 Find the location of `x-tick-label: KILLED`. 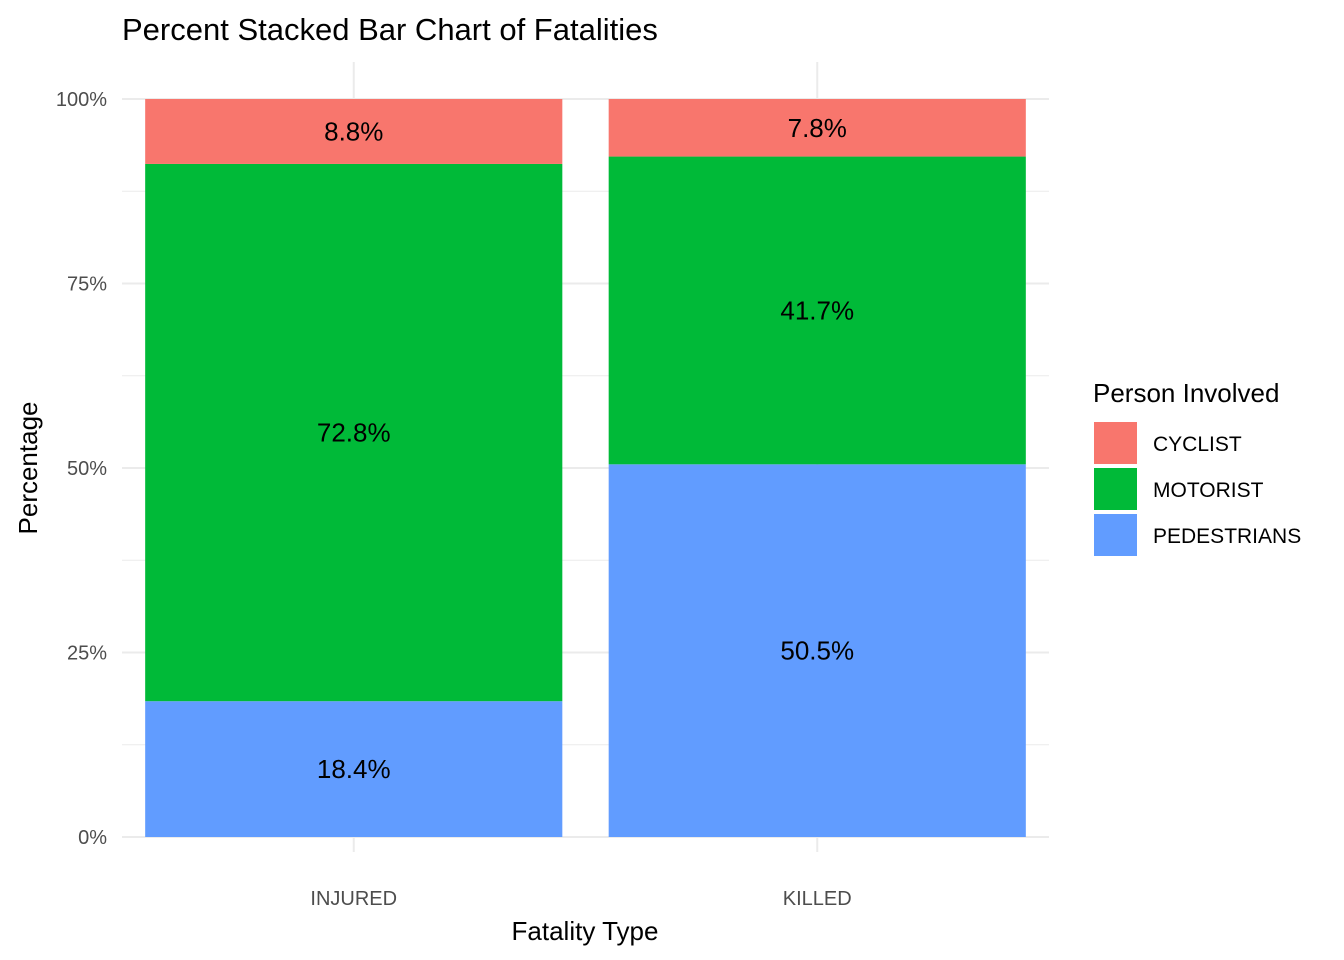

x-tick-label: KILLED is located at coordinates (817, 899).